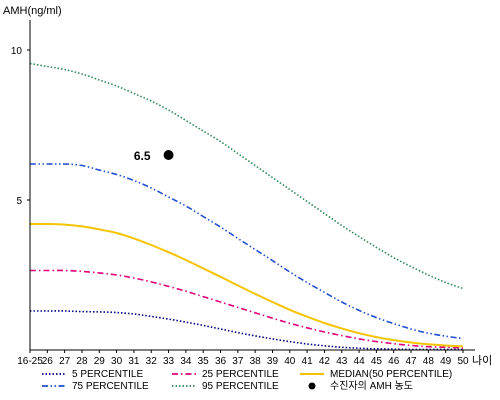 This screenshot has width=500, height=400. I want to click on patient-amh-point, so click(168, 155).